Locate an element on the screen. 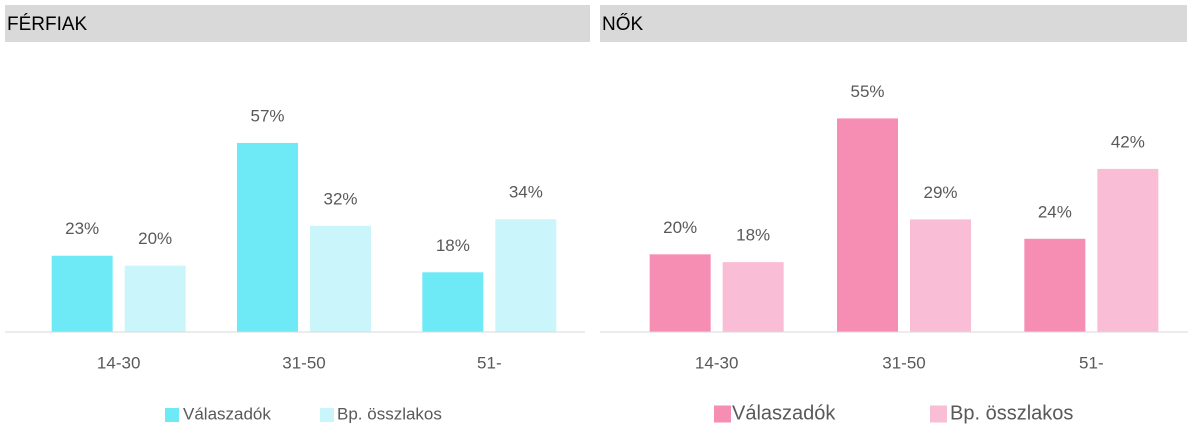 The width and height of the screenshot is (1192, 432). data-label: 55% is located at coordinates (867, 91).